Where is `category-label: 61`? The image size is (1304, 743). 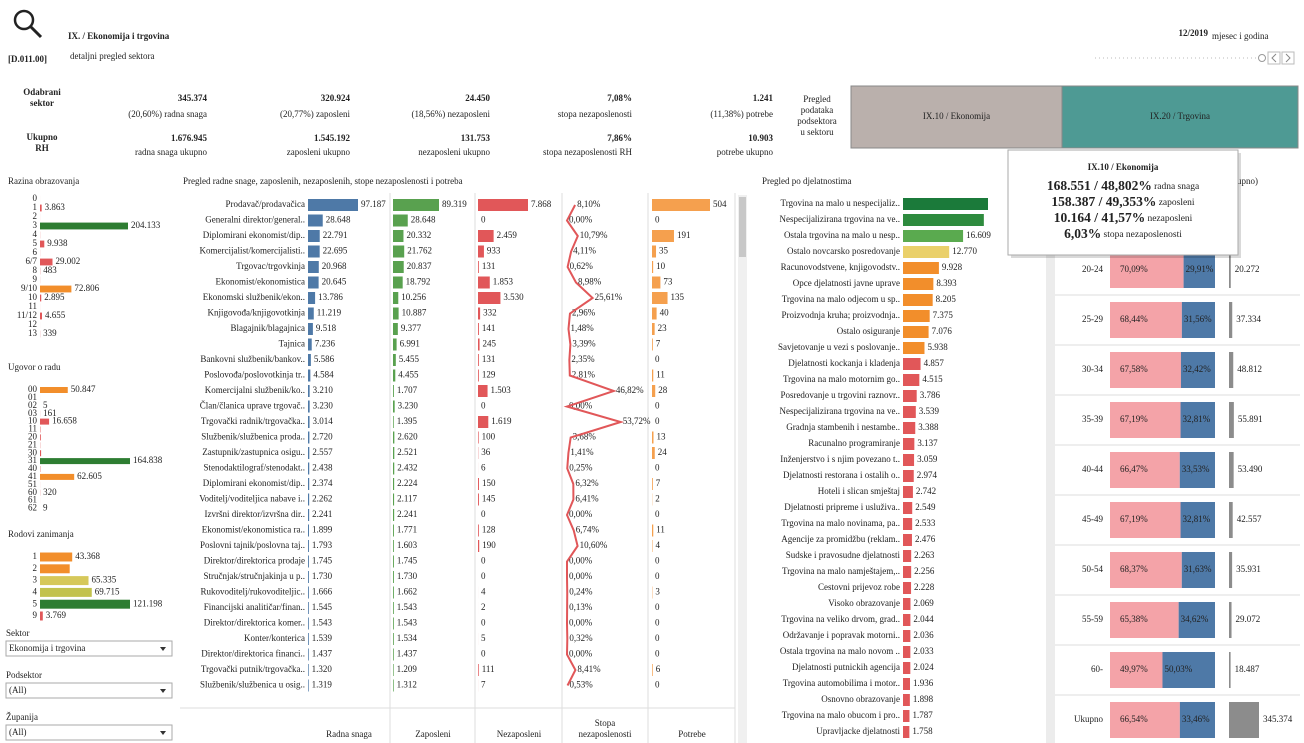
category-label: 61 is located at coordinates (32, 500).